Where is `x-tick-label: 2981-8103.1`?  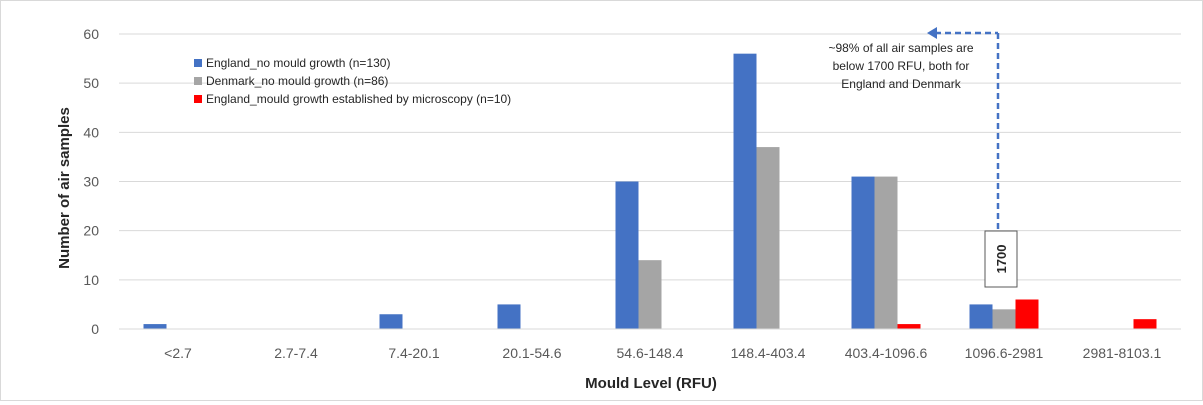
x-tick-label: 2981-8103.1 is located at coordinates (1122, 353).